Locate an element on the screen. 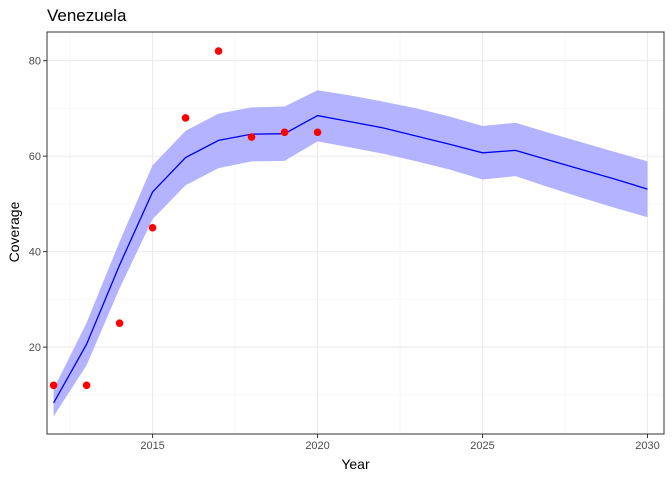 This screenshot has height=480, width=672. chart-title: Venezuela is located at coordinates (87, 15).